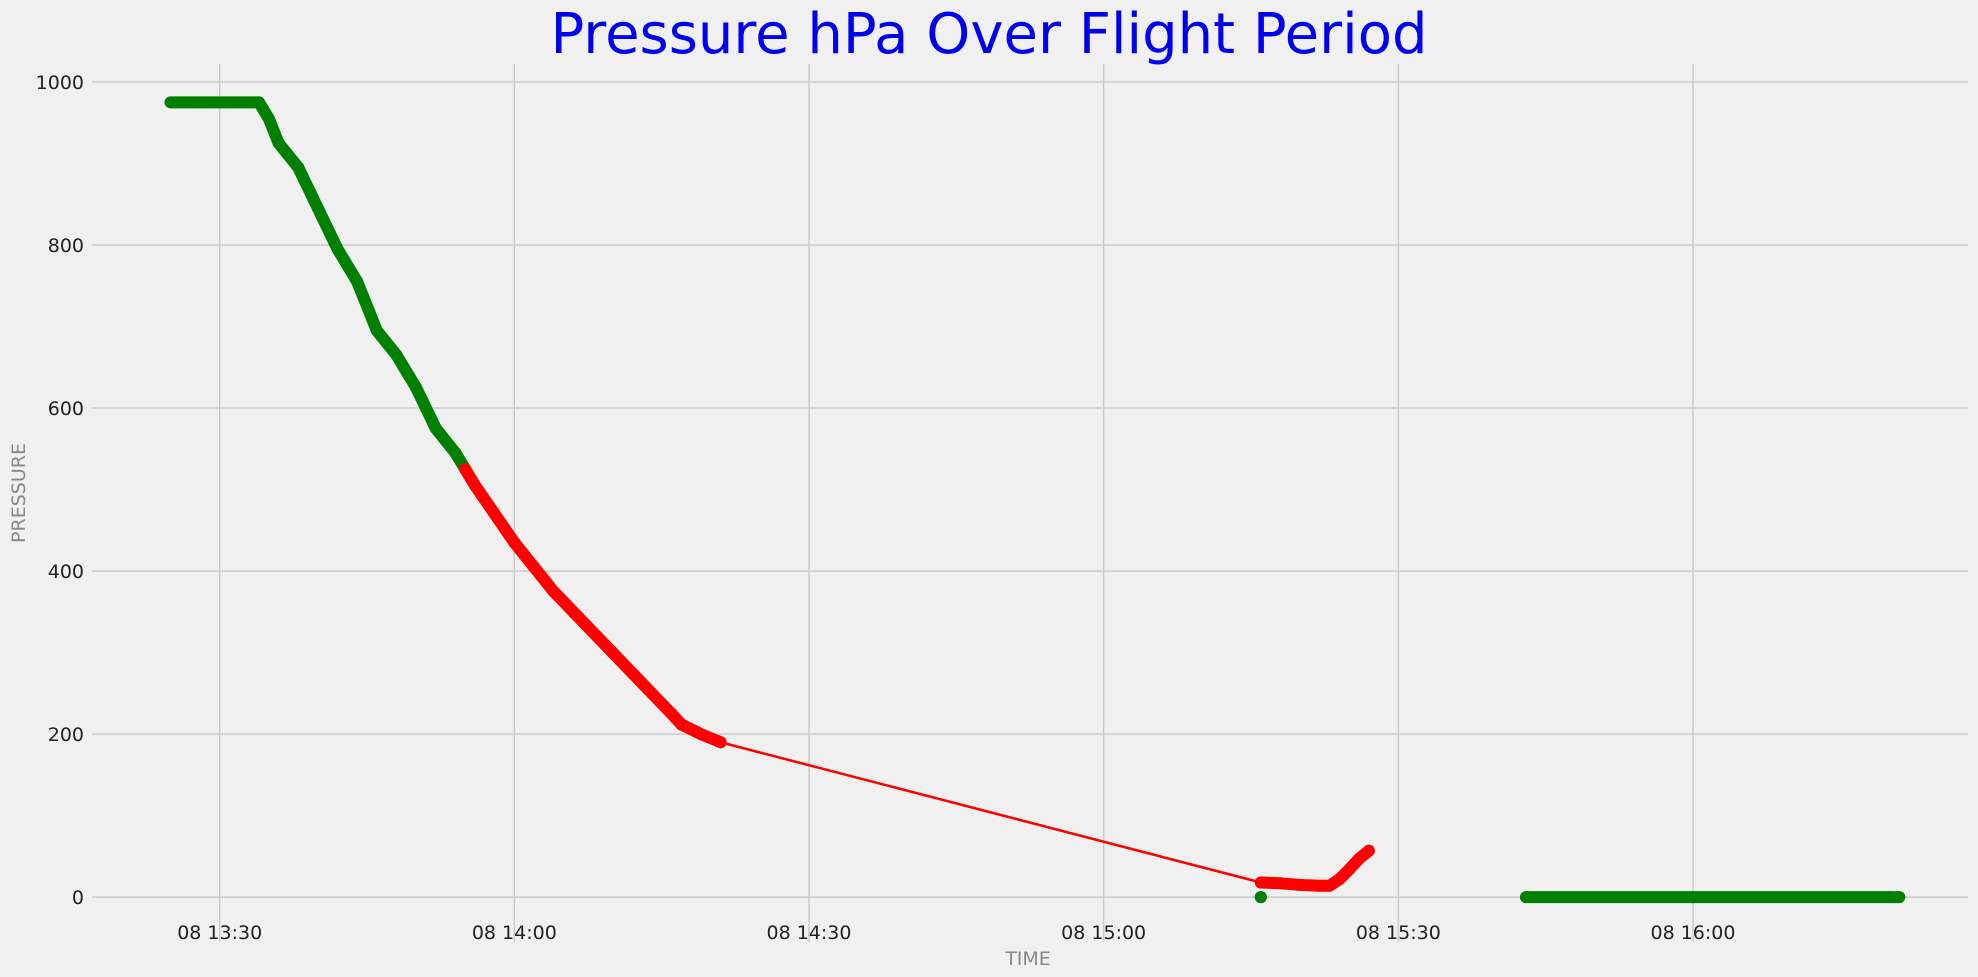  What do you see at coordinates (66, 246) in the screenshot?
I see `y-tick-label: 800` at bounding box center [66, 246].